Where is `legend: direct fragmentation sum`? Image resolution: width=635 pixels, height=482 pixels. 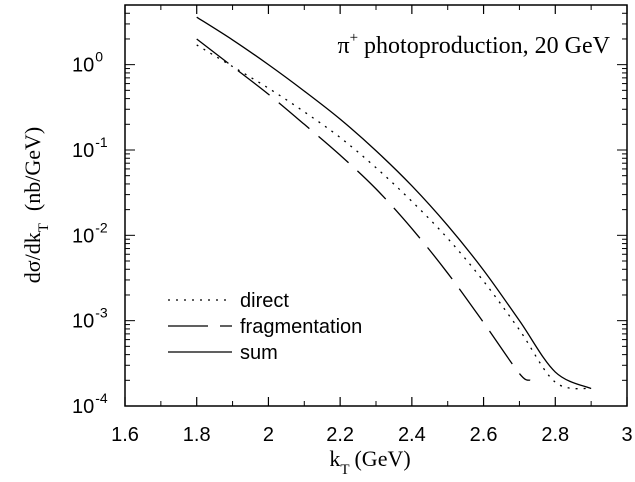 legend: direct fragmentation sum is located at coordinates (265, 327).